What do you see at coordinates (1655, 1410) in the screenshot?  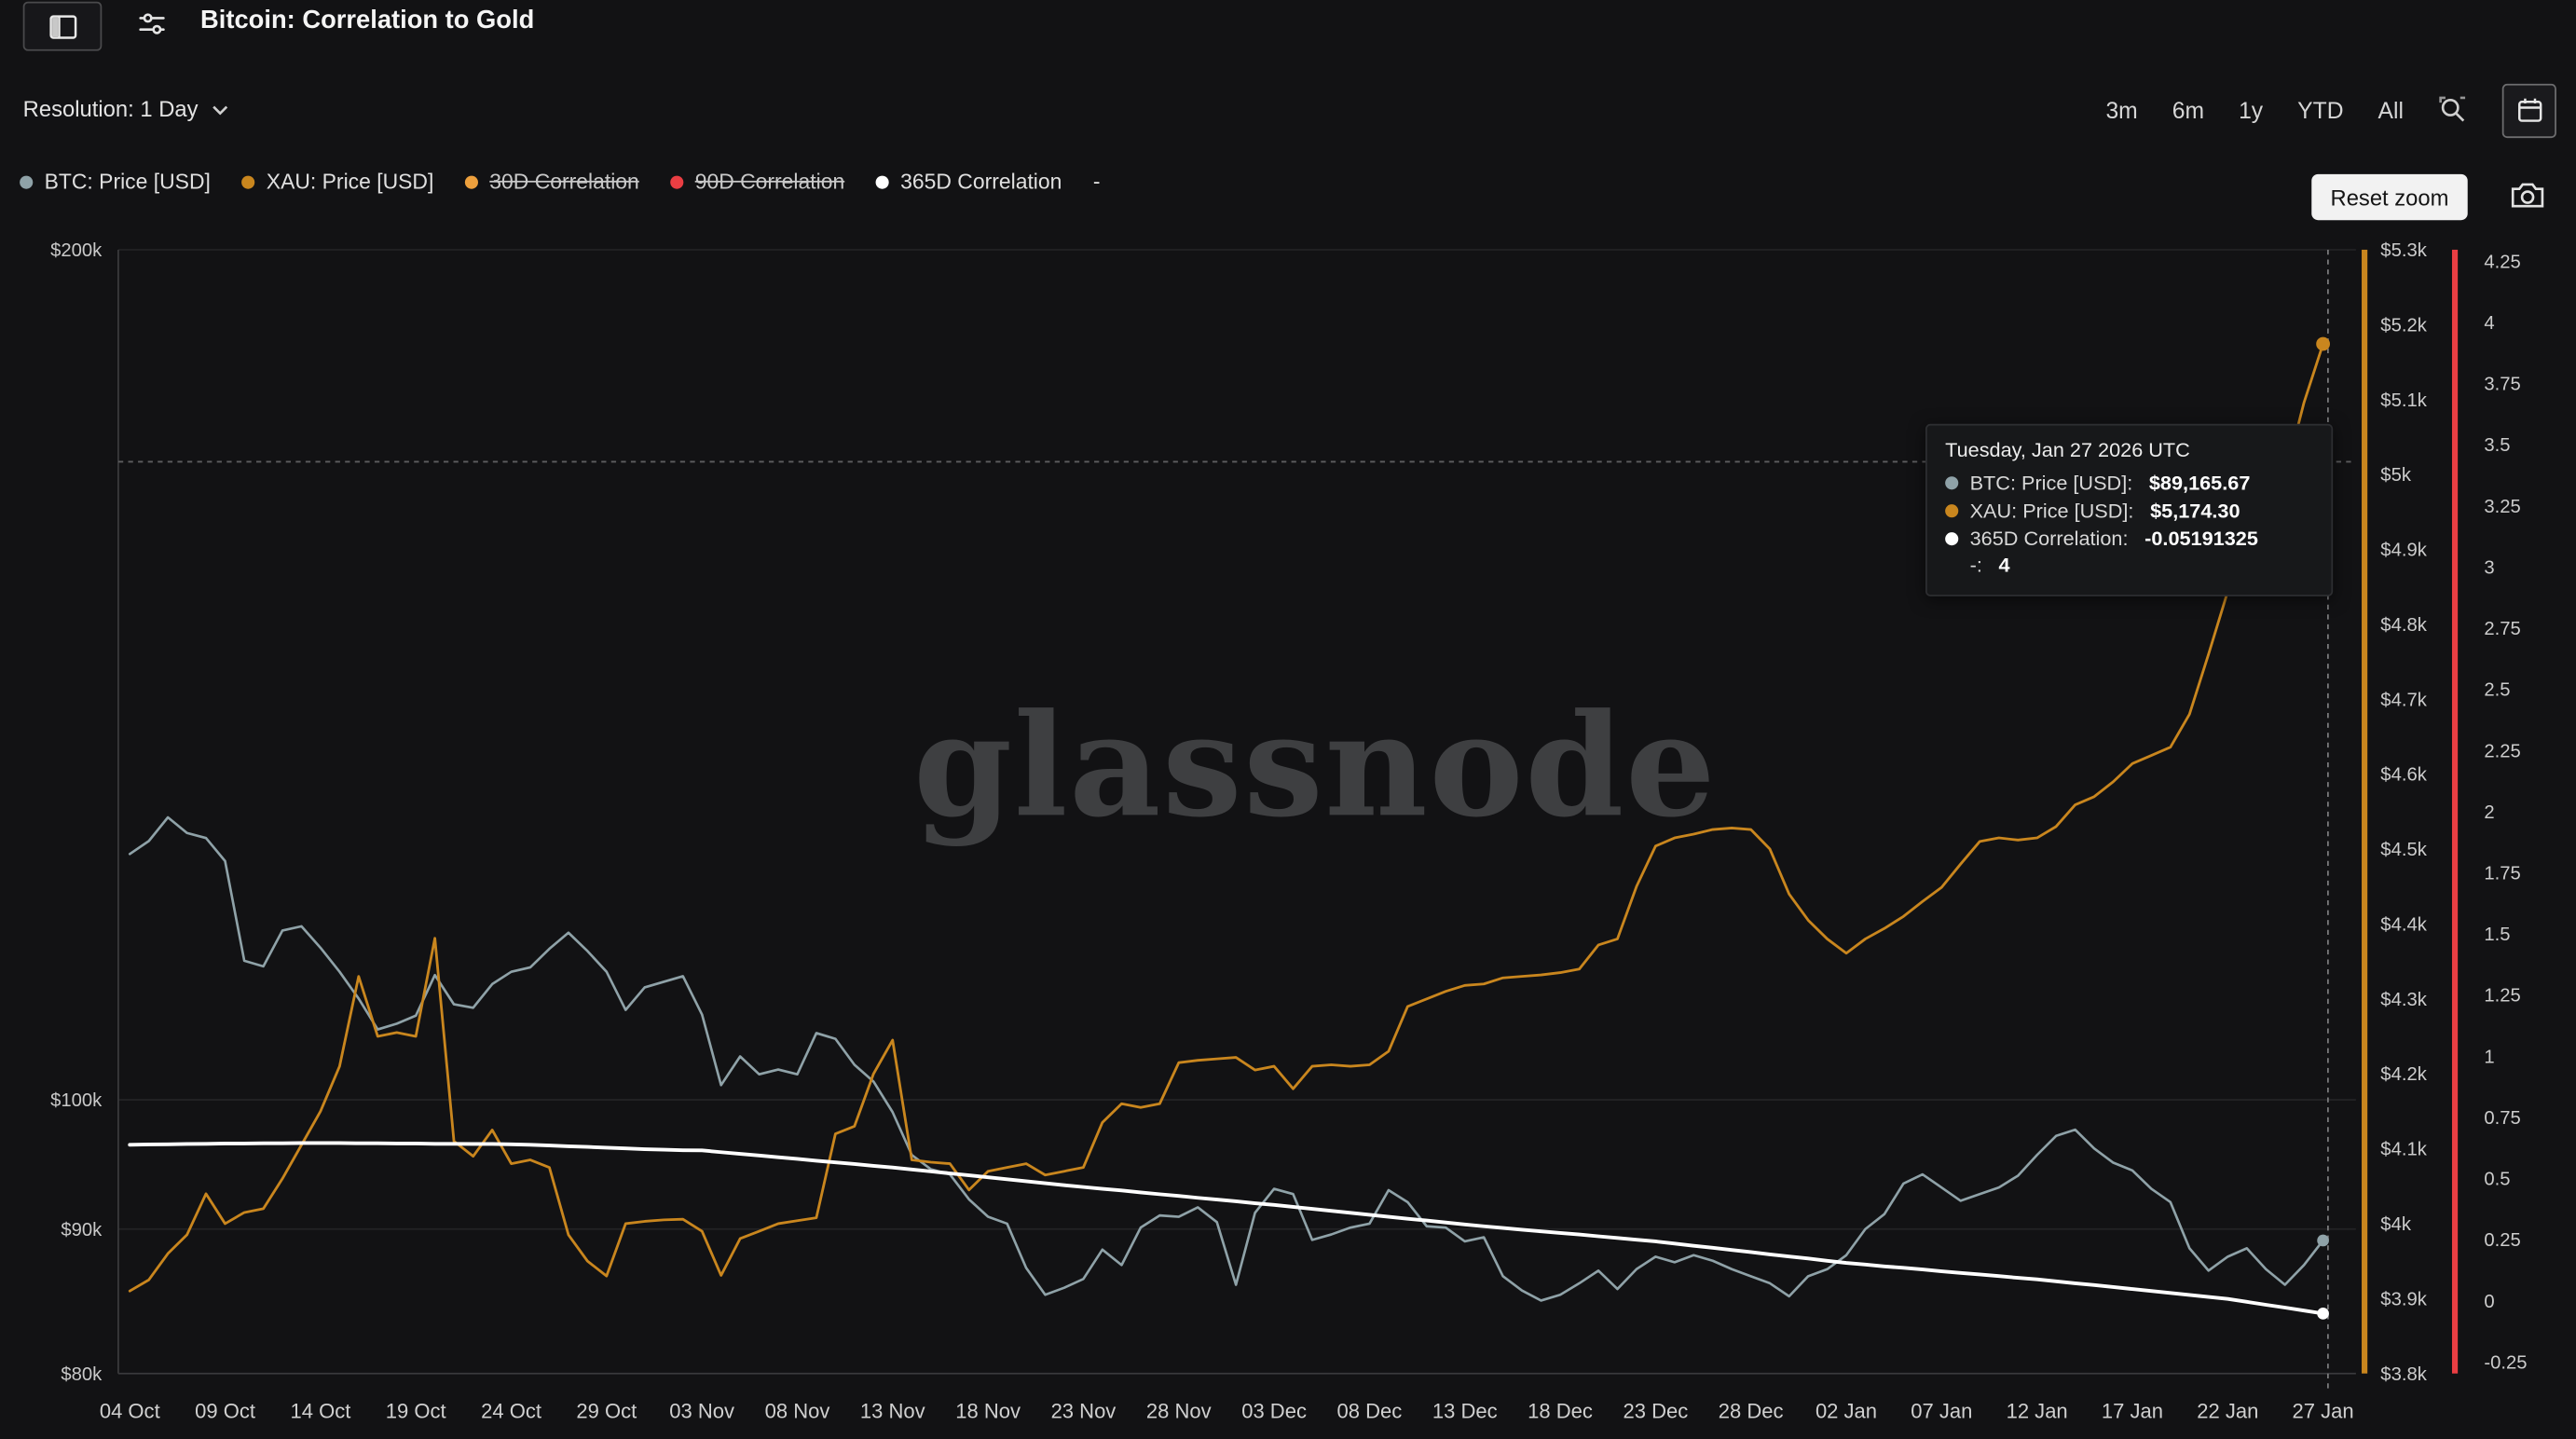 I see `x-axis-label: 23 Dec` at bounding box center [1655, 1410].